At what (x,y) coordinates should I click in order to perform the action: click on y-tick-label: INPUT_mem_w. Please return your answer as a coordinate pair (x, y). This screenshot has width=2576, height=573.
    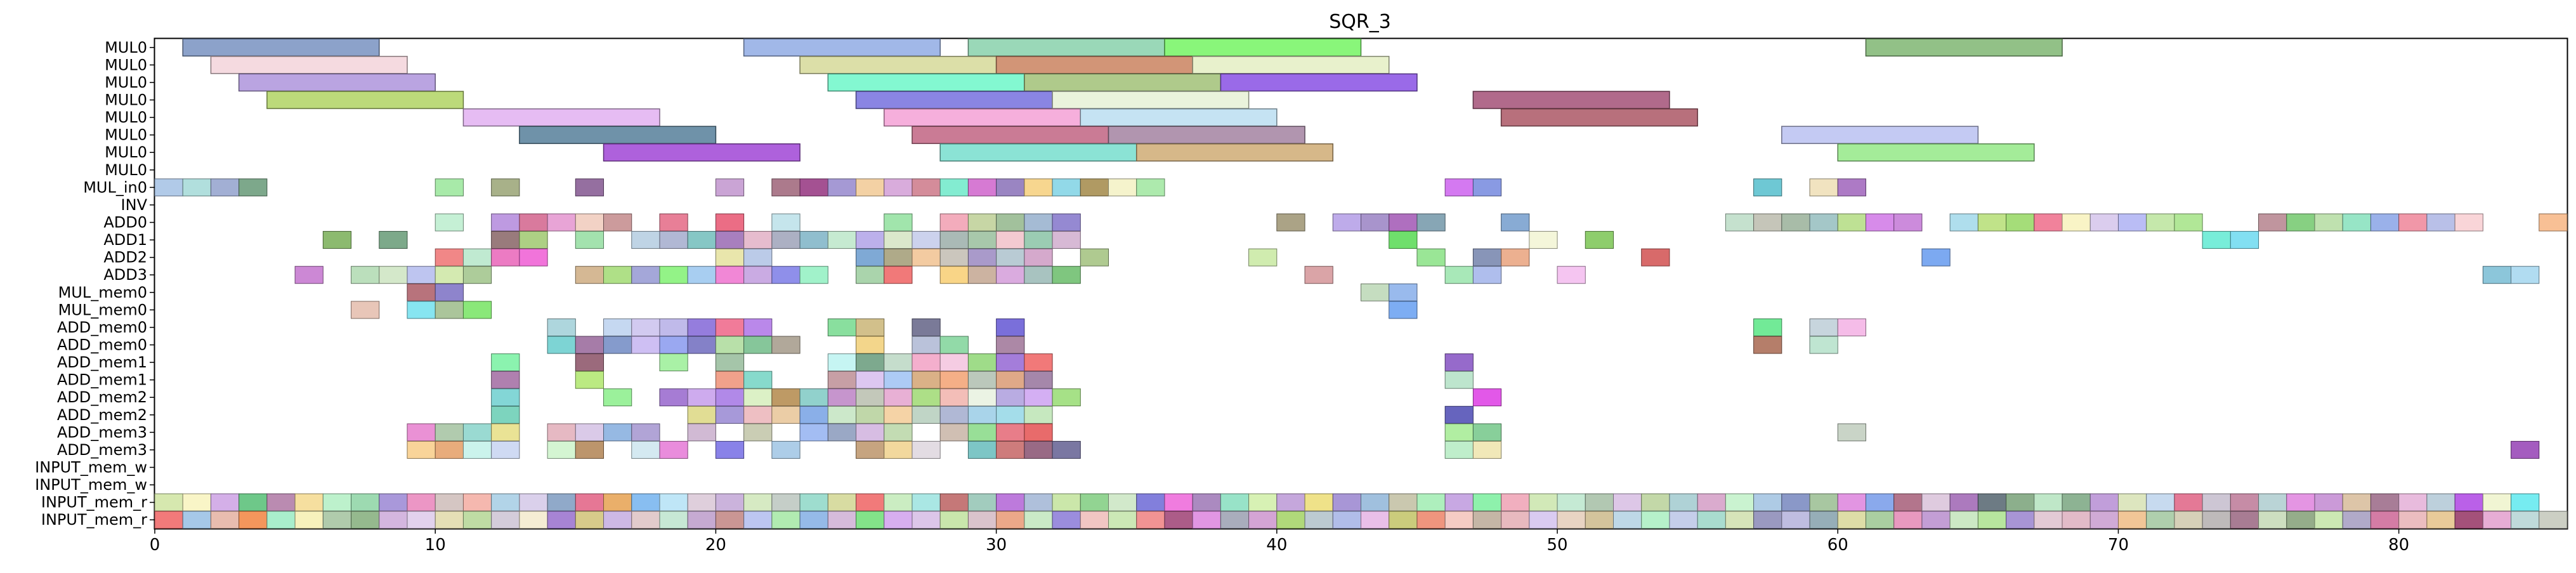
    Looking at the image, I should click on (91, 468).